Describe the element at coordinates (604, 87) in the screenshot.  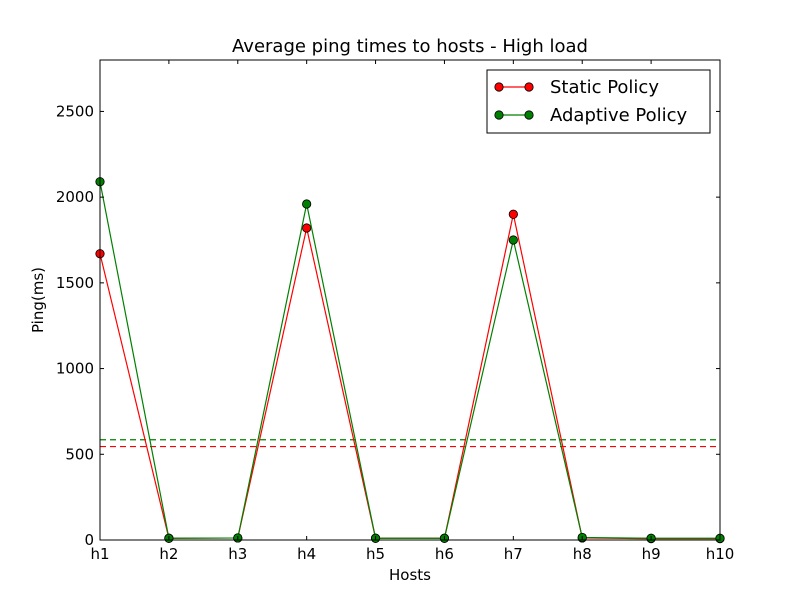
I see `legend-label: Static Policy` at that location.